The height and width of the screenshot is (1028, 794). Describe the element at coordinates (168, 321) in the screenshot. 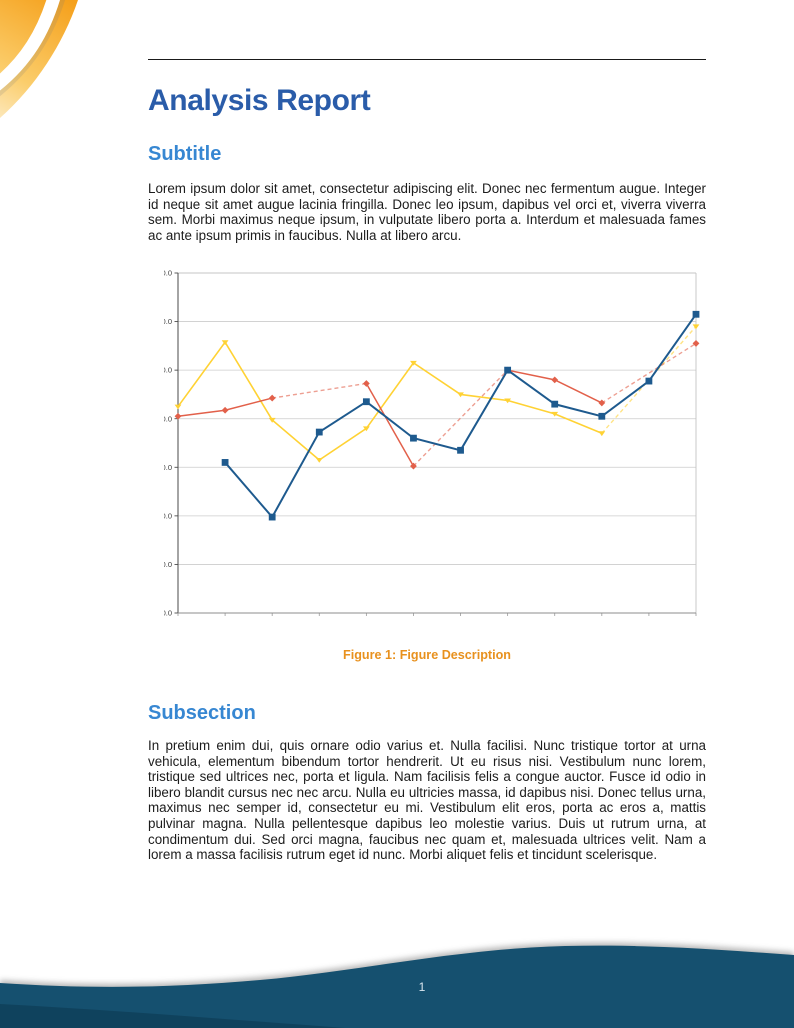

I see `svg-text: 120.0` at that location.